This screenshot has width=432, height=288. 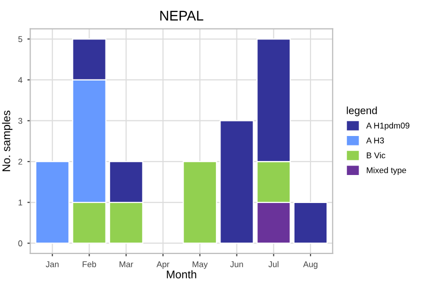 I want to click on x-tick-label: Apr, so click(x=163, y=265).